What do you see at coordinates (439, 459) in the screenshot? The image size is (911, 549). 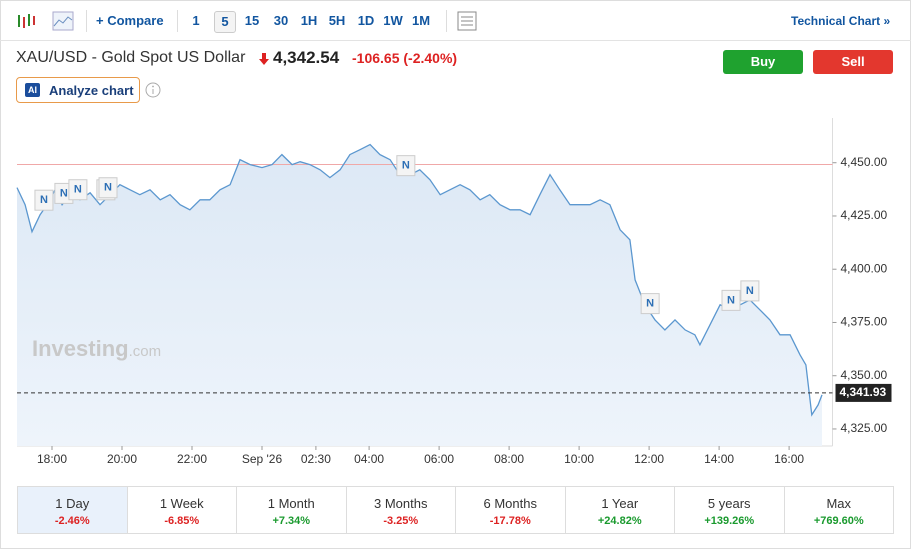 I see `x-tick-label: 06:00` at bounding box center [439, 459].